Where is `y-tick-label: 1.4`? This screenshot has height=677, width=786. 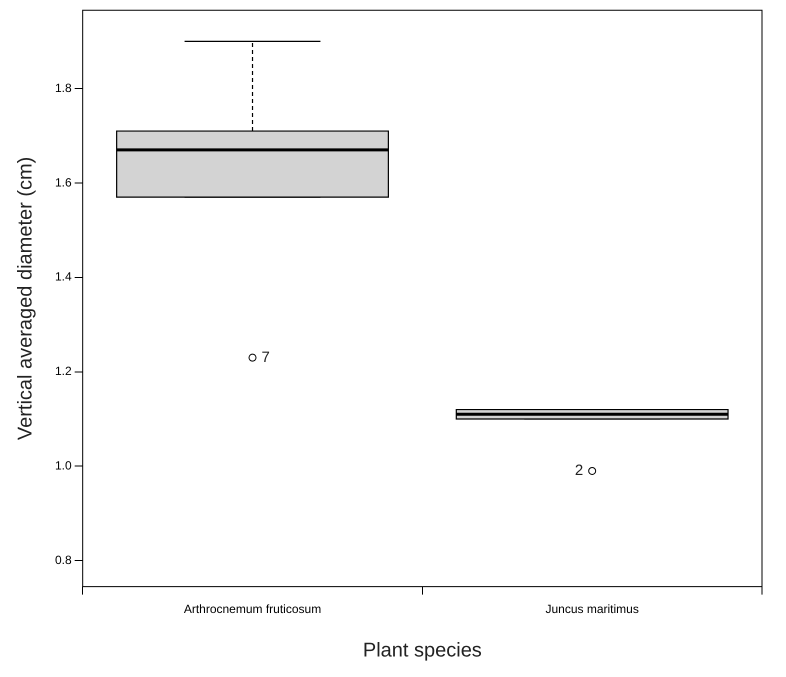 y-tick-label: 1.4 is located at coordinates (63, 277).